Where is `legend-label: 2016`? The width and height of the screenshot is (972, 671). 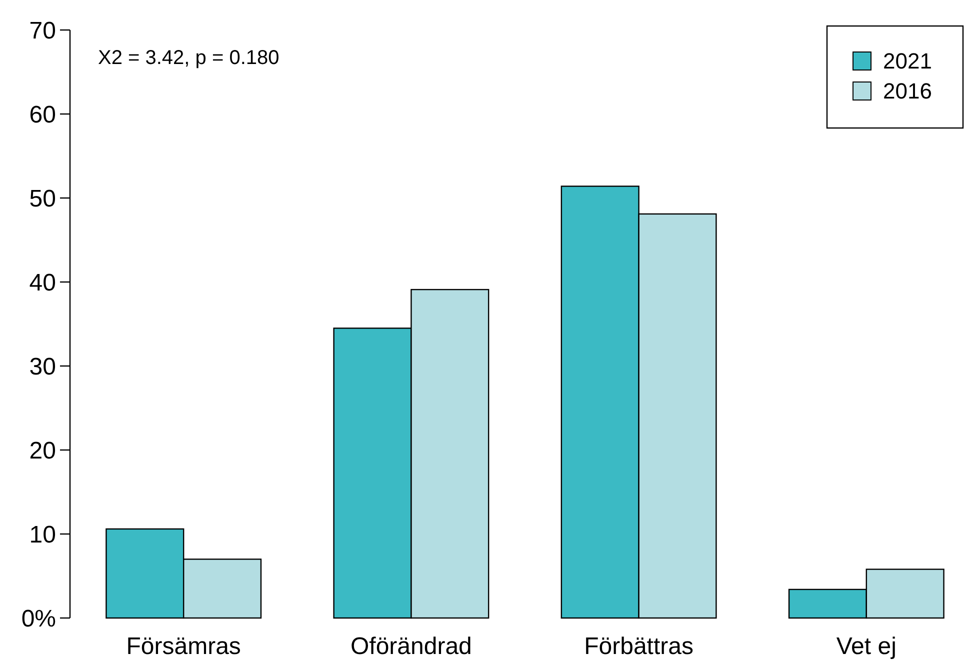 legend-label: 2016 is located at coordinates (907, 91).